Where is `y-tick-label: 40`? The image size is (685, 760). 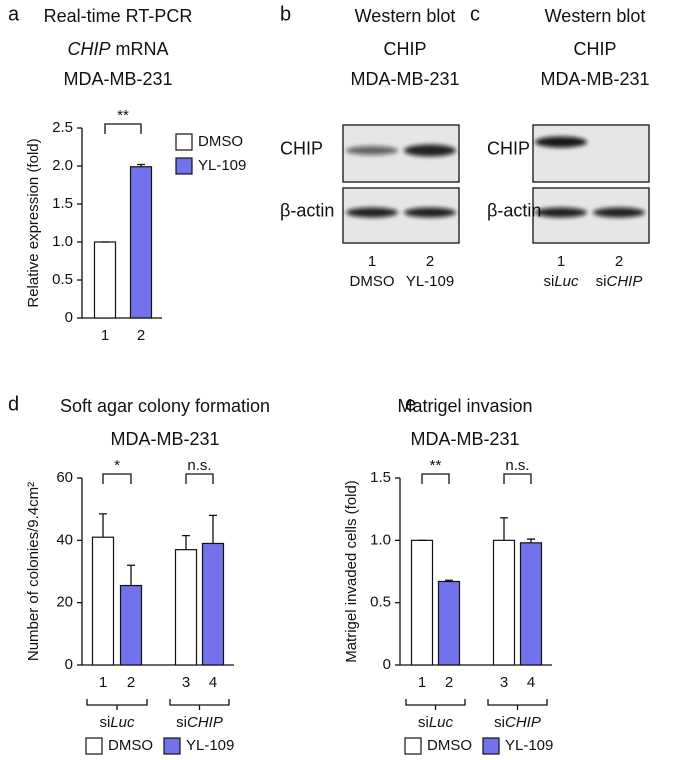
y-tick-label: 40 is located at coordinates (64, 539).